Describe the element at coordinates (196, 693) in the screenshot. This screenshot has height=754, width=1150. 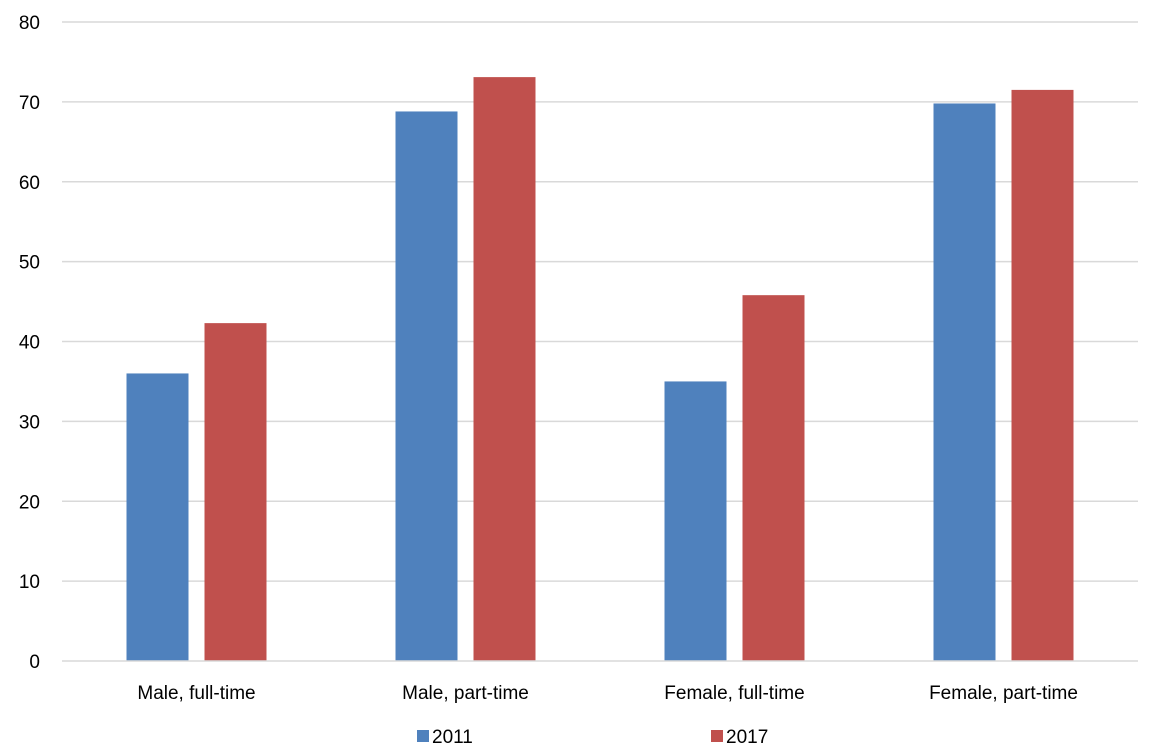
I see `category-label: Male, full-time` at that location.